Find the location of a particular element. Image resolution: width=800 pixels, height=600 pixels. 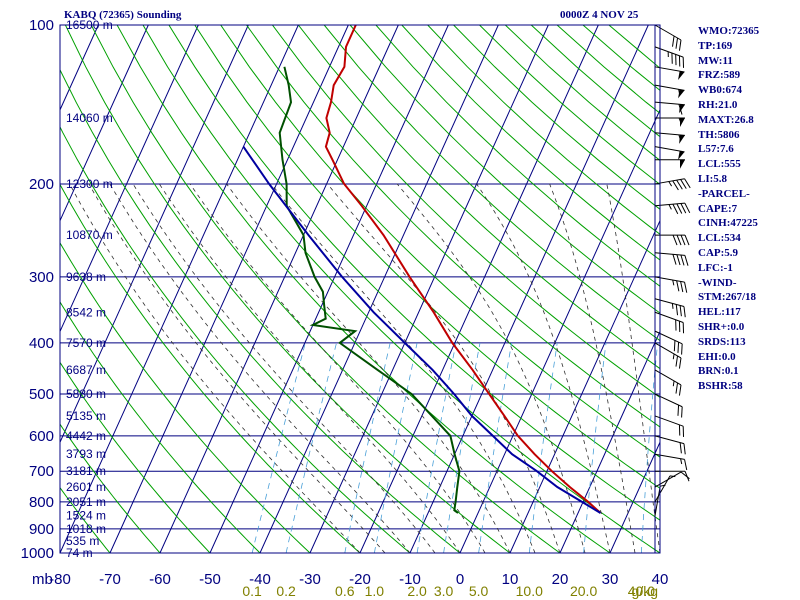

temperature-tick-label: 20 is located at coordinates (560, 579).